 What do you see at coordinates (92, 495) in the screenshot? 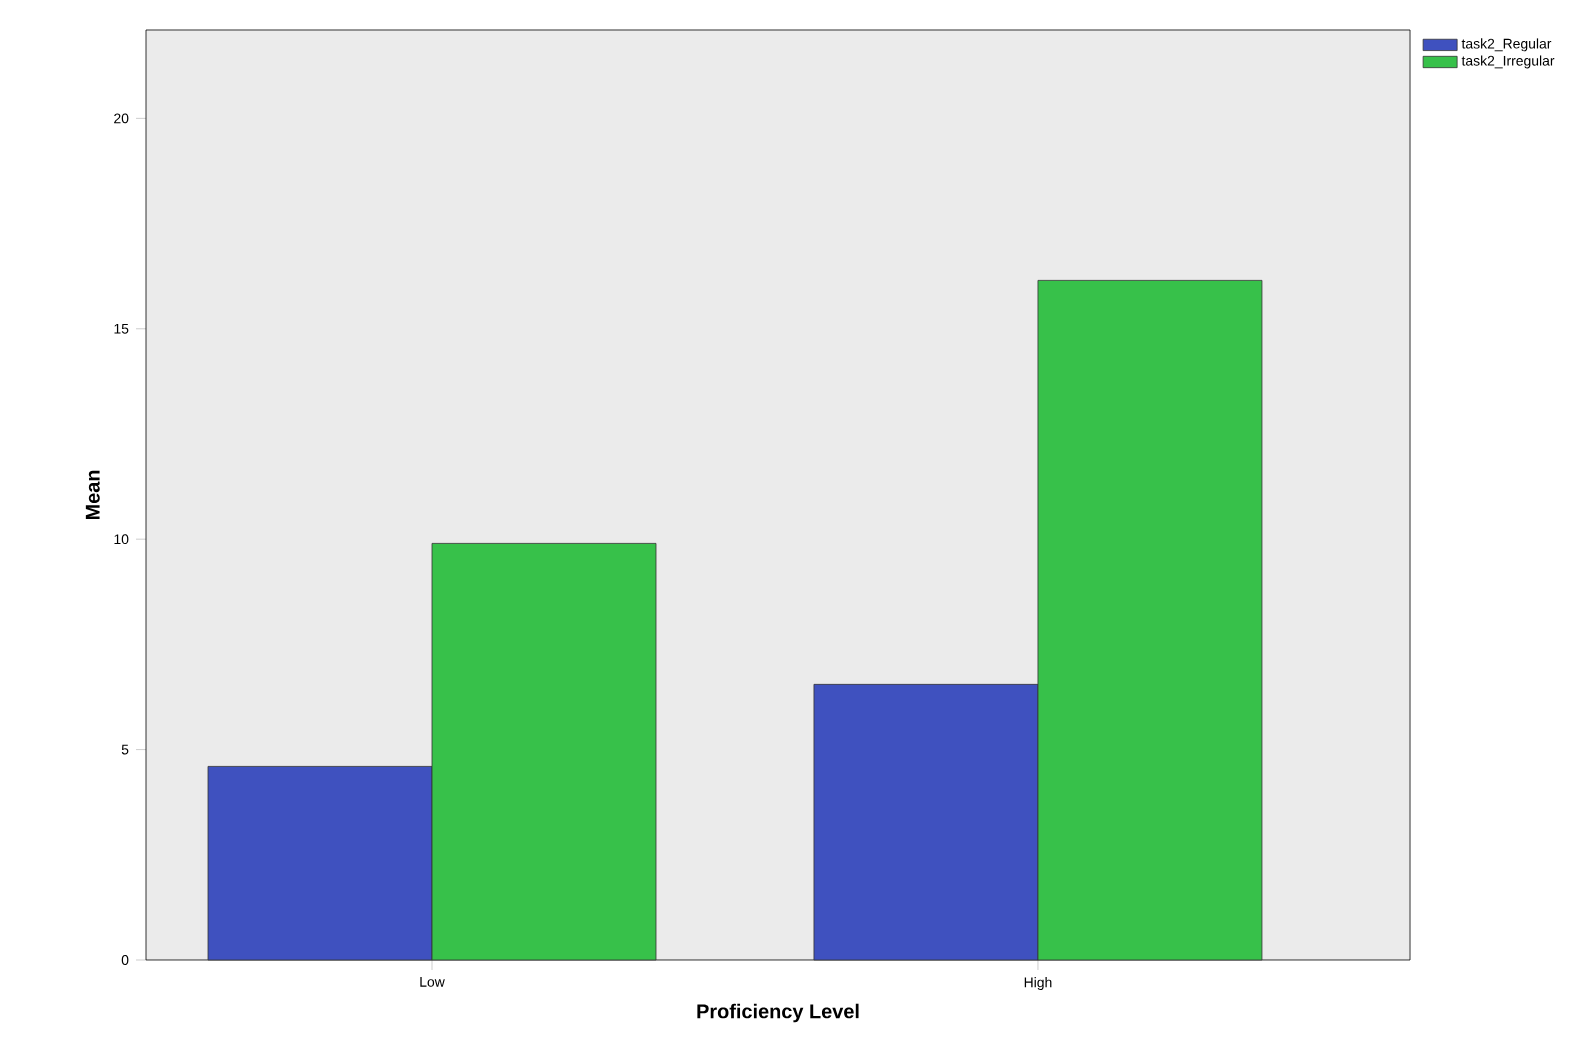
I see `y-axis-title: Mean` at bounding box center [92, 495].